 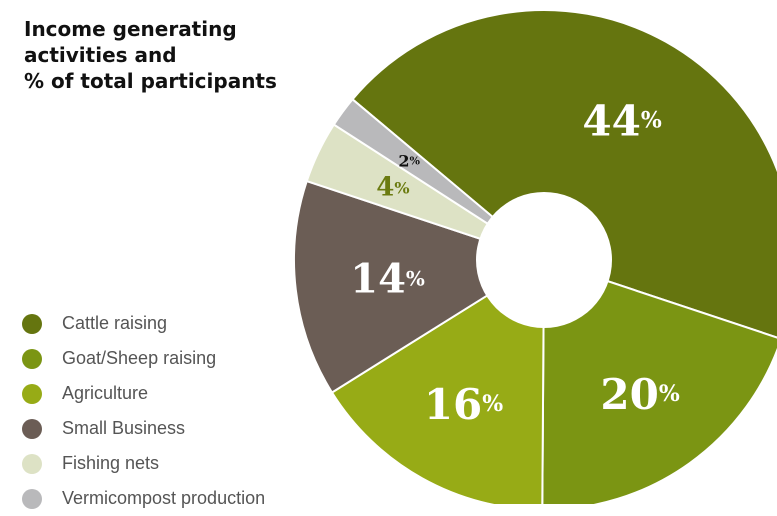 I want to click on legend-item-cattle-raising: Cattle raising, so click(x=143, y=323).